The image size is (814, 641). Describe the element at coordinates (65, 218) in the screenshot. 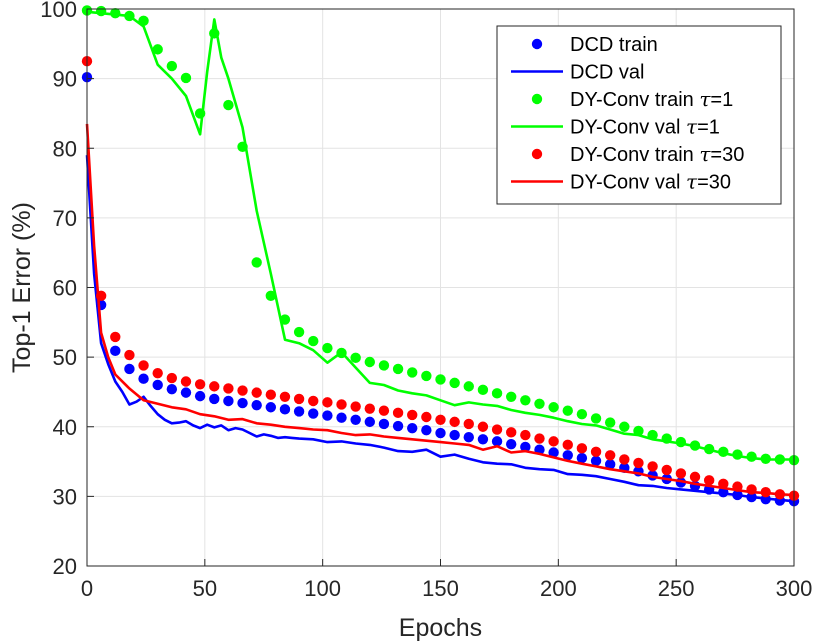

I see `y-tick-label: 70` at that location.